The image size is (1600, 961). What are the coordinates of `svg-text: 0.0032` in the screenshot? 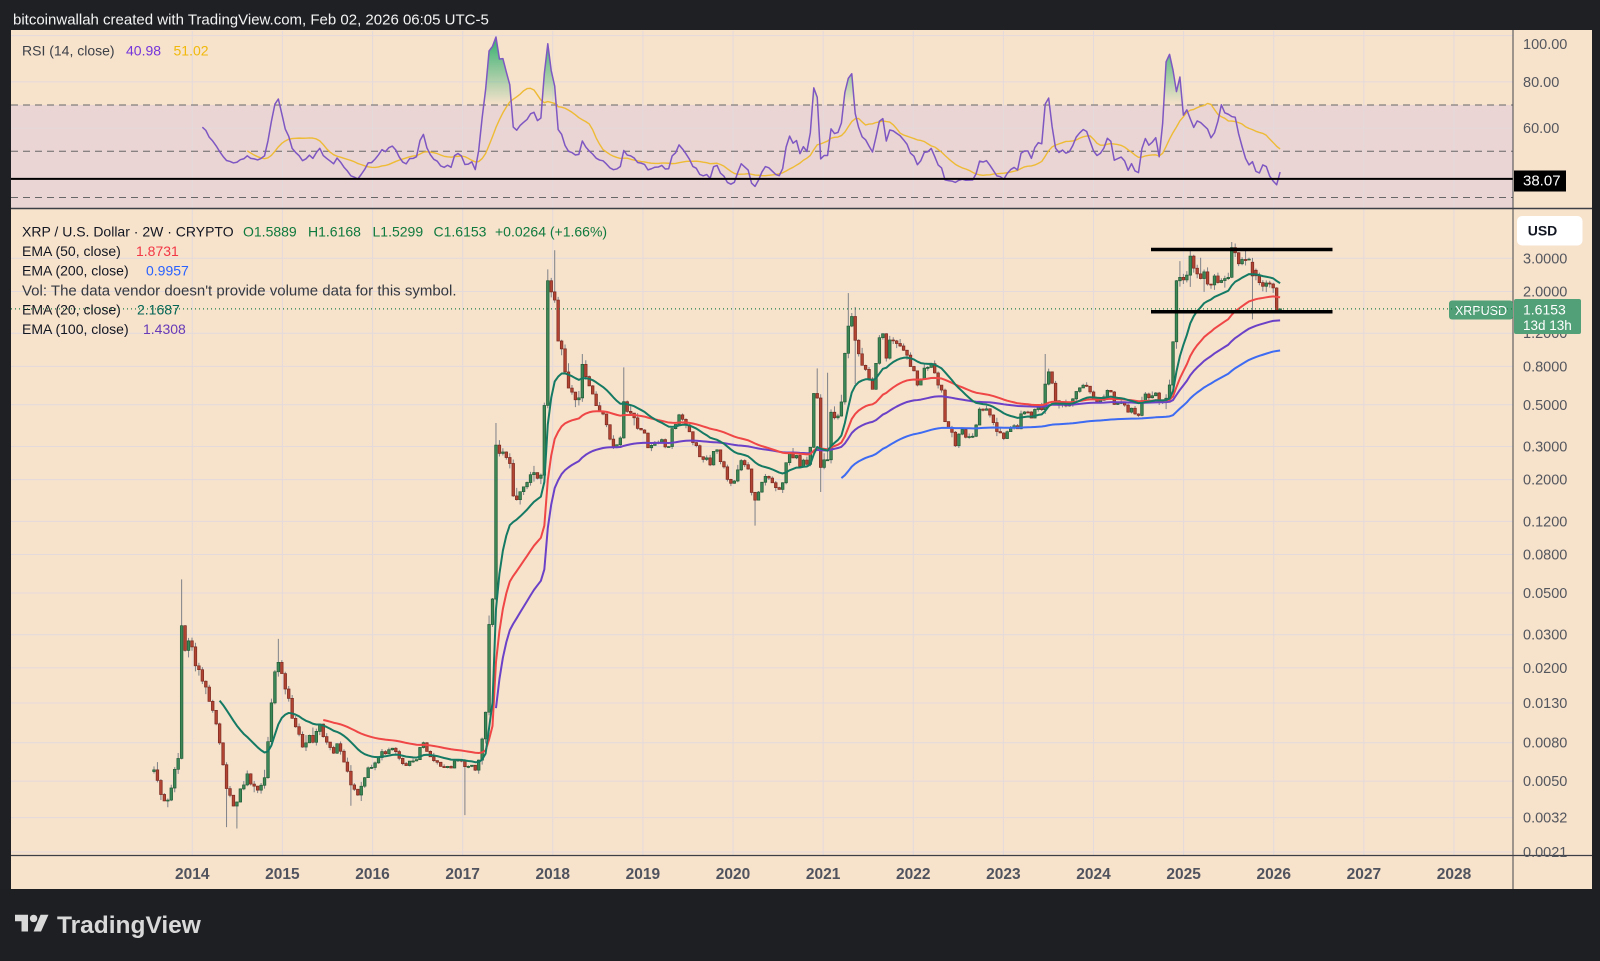 It's located at (1545, 819).